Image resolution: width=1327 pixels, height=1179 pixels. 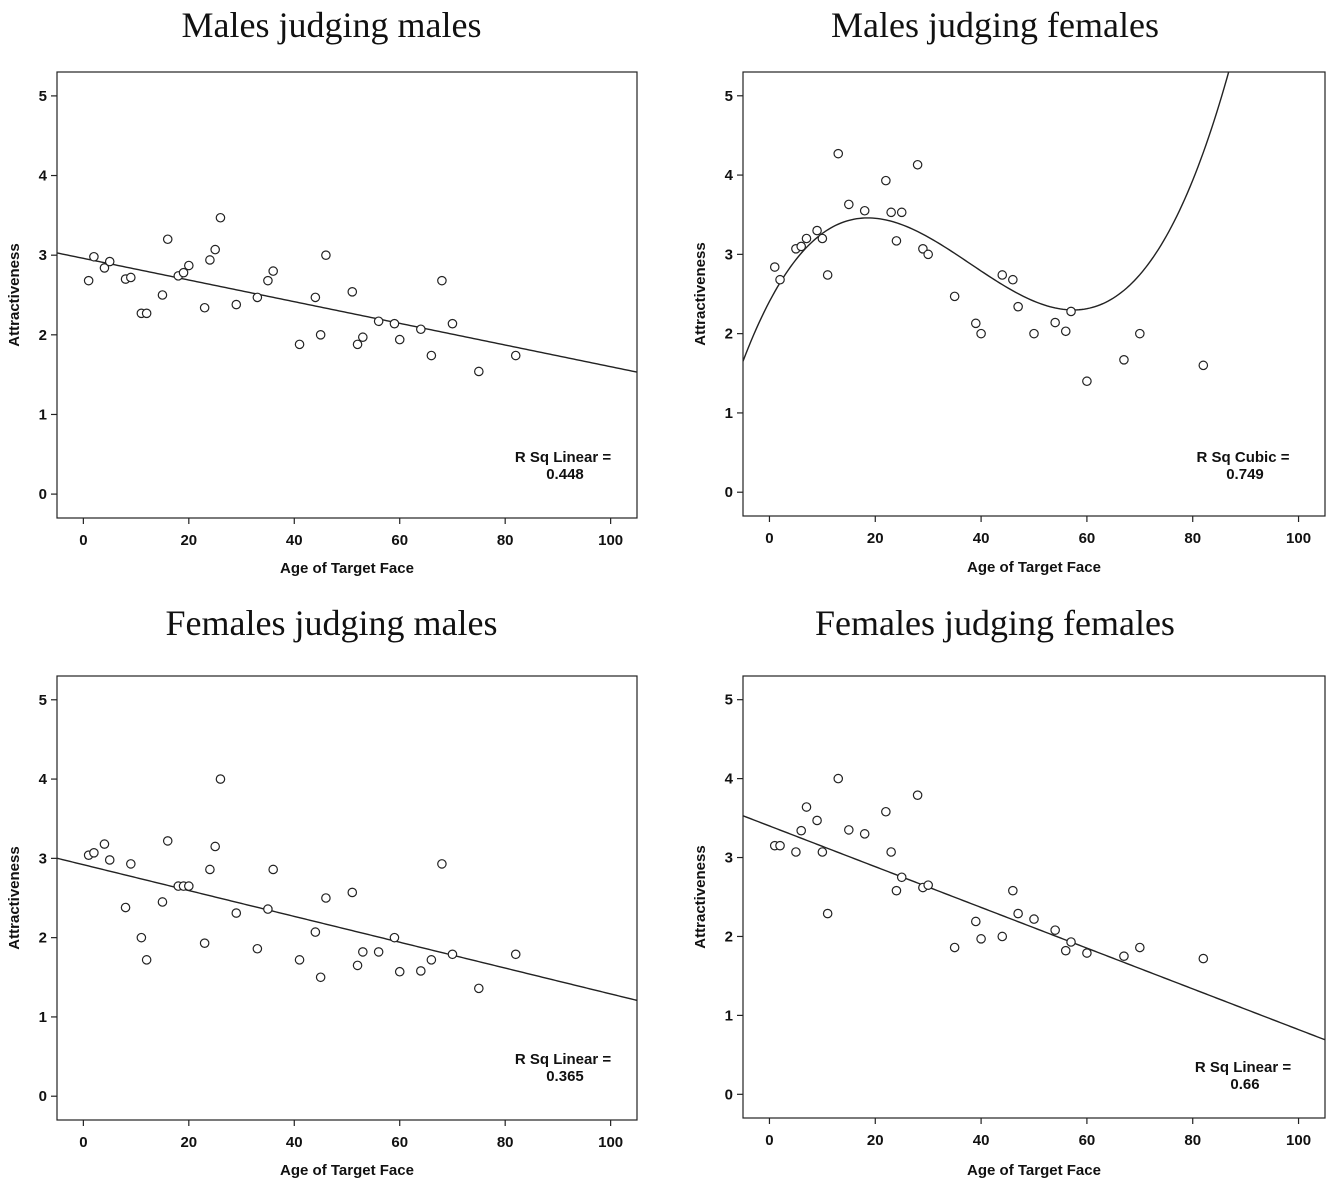 I want to click on r-squared-label: R Sq Linear =, so click(x=1243, y=1067).